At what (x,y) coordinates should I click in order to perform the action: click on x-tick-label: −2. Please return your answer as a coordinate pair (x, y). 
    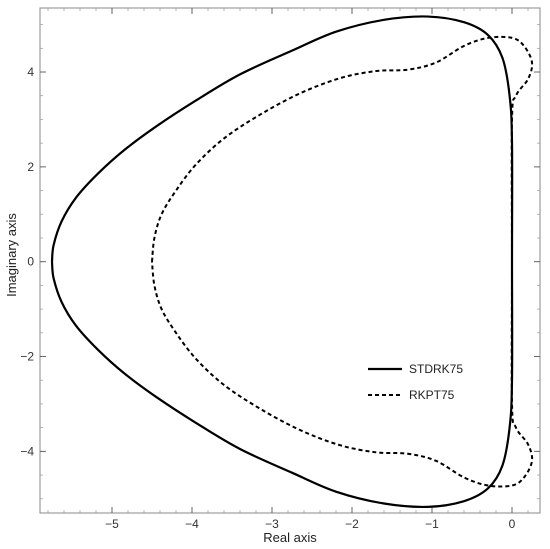
    Looking at the image, I should click on (352, 524).